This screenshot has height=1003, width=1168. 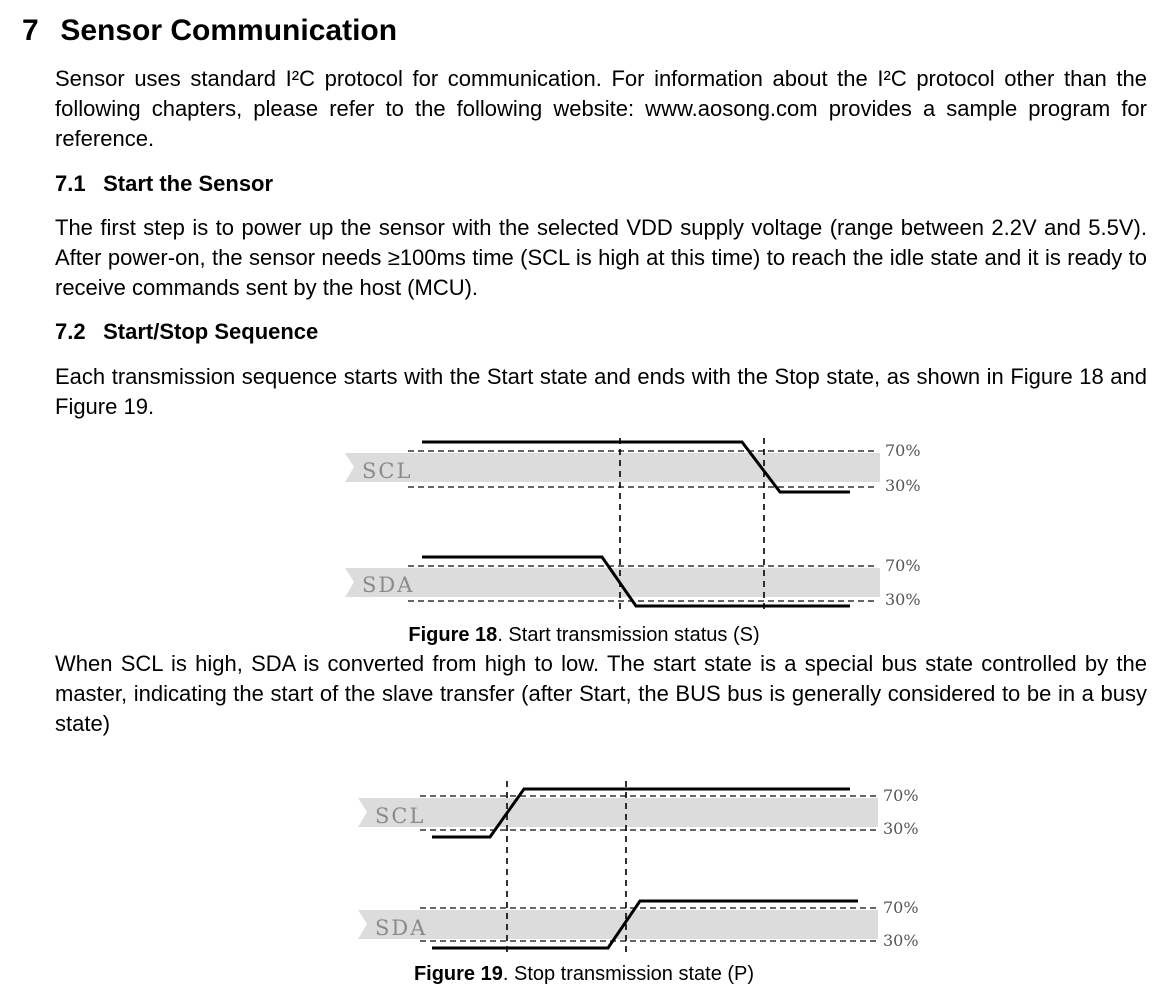 I want to click on subsection-title: Start the Sensor, so click(x=188, y=183).